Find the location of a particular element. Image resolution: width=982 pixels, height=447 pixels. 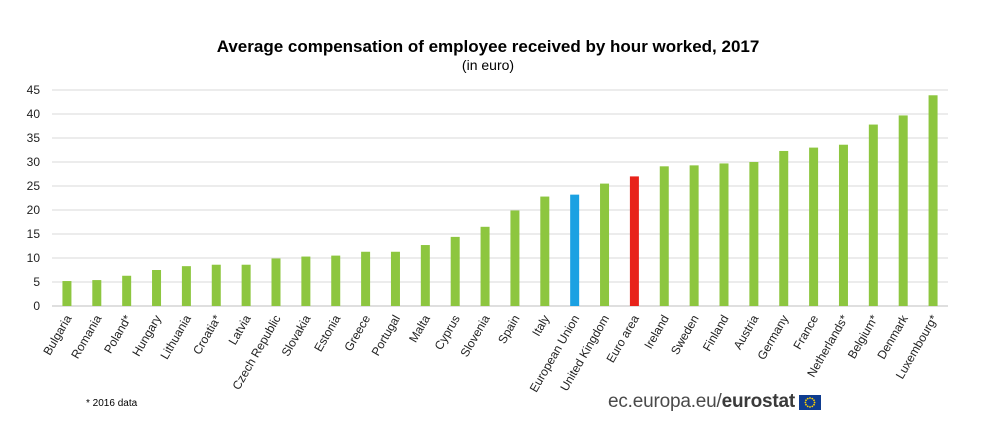

x-tick-label: Latvia is located at coordinates (240, 329).